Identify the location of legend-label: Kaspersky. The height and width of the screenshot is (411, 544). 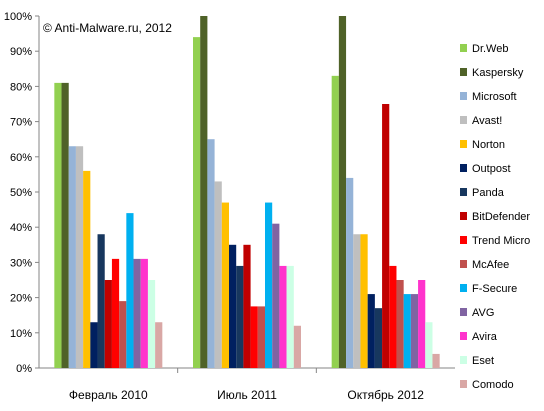
(498, 73).